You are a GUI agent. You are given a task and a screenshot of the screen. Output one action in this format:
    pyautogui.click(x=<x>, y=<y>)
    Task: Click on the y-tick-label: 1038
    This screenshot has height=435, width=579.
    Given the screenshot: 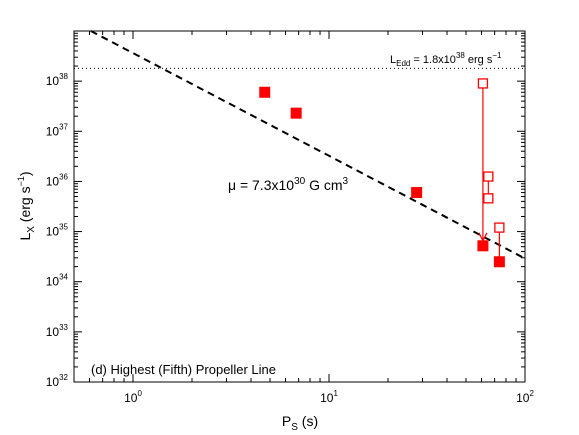 What is the action you would take?
    pyautogui.click(x=57, y=80)
    